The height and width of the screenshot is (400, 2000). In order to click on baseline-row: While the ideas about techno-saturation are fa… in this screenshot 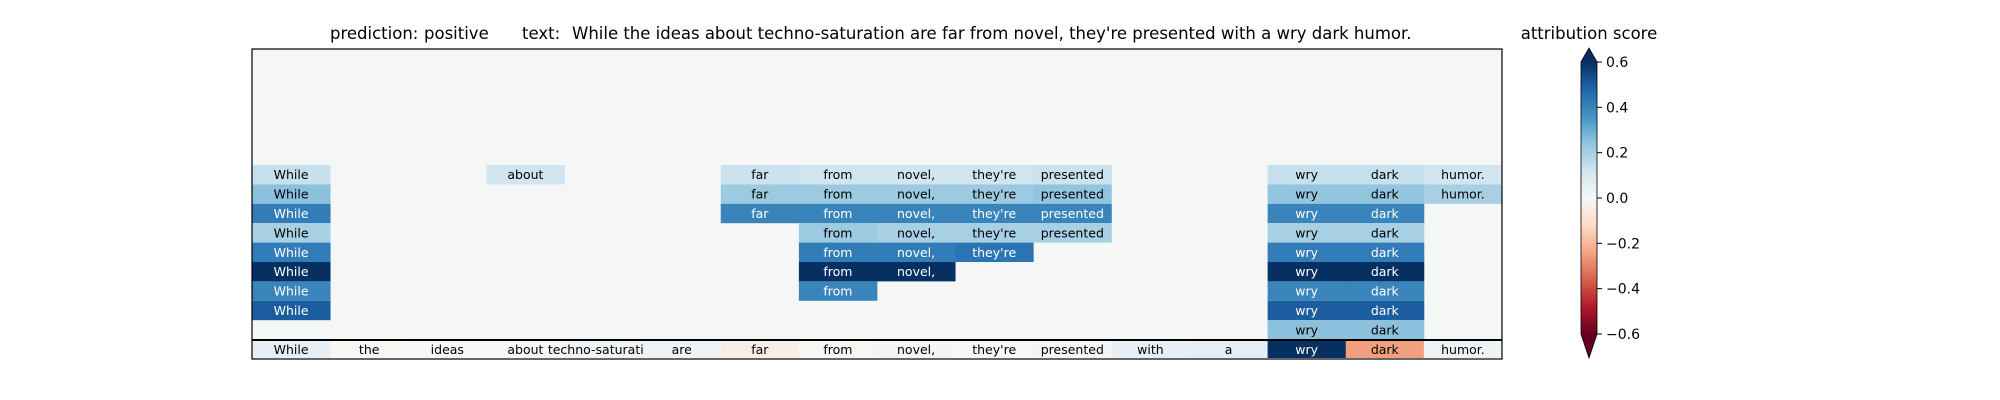, I will do `click(877, 349)`.